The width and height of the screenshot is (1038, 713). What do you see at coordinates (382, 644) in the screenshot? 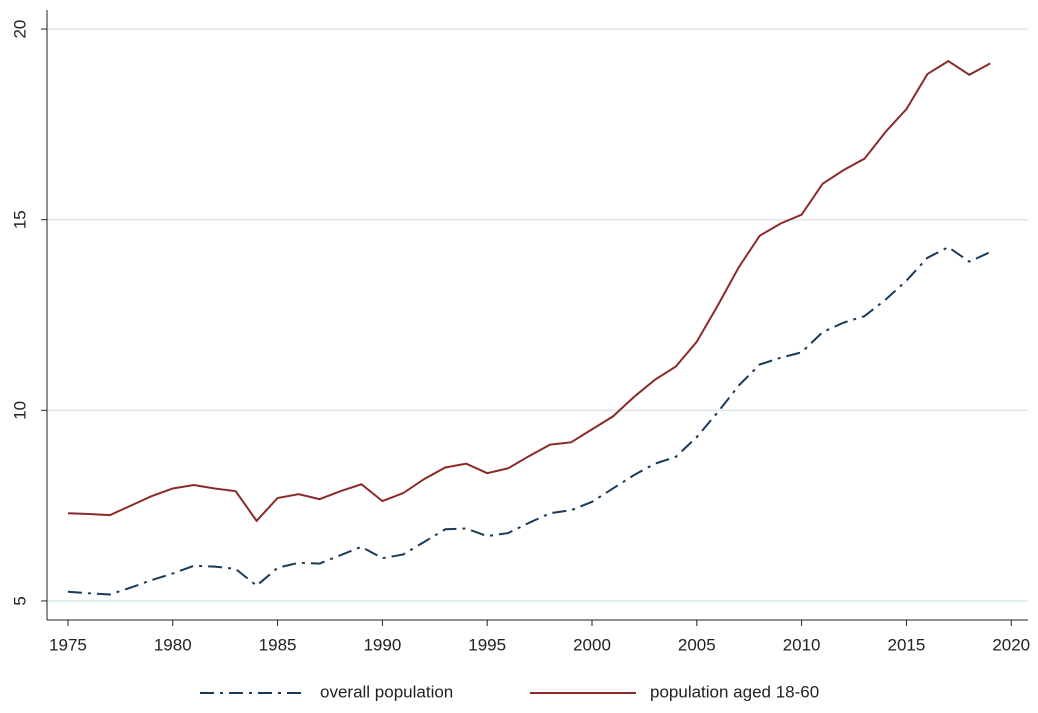
I see `x-tick-label: 1990` at bounding box center [382, 644].